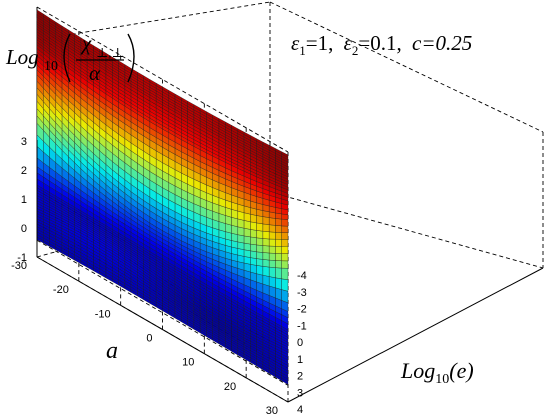 Image resolution: width=550 pixels, height=414 pixels. I want to click on c-param: c=0.25, so click(442, 43).